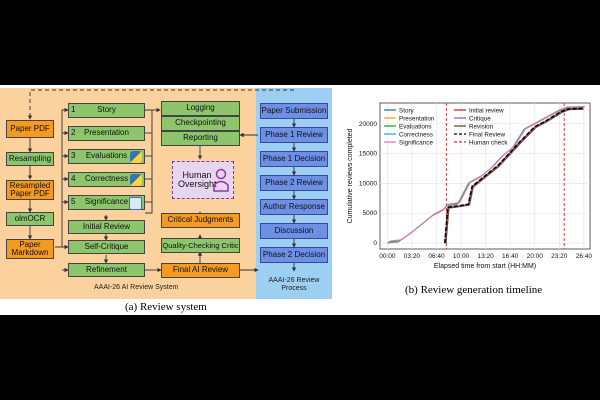 This screenshot has width=600, height=400. Describe the element at coordinates (485, 266) in the screenshot. I see `x-axis-label: Elapsed time from start (HH:MM)` at that location.